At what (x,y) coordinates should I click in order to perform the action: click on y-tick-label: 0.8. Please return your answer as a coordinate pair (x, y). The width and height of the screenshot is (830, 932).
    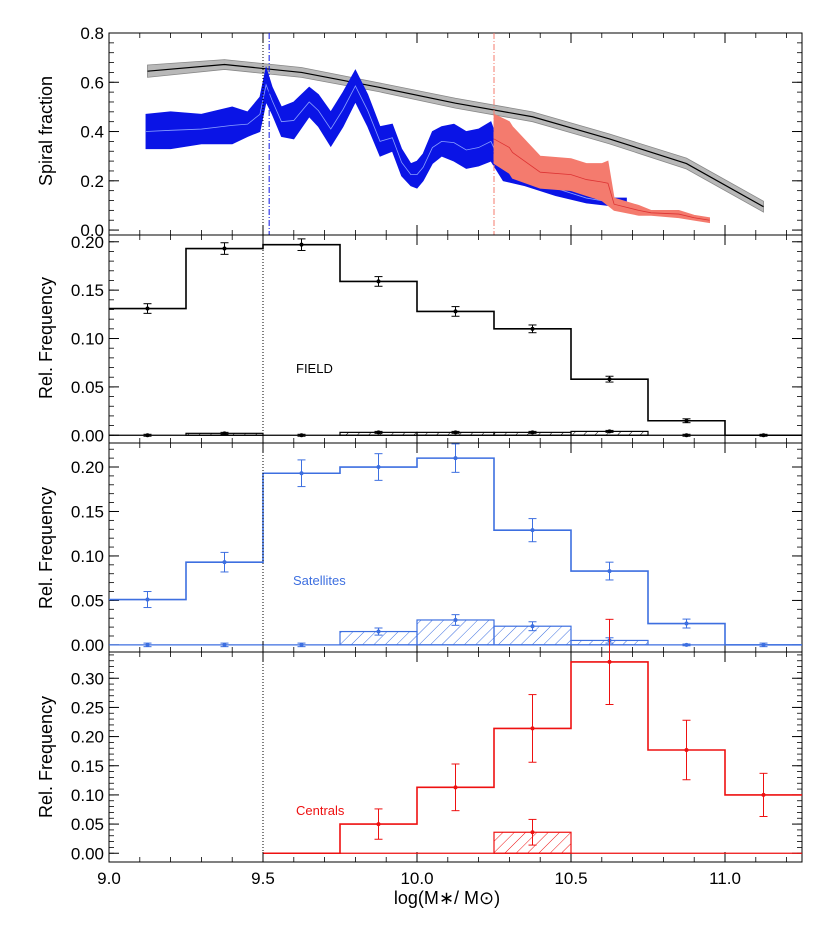
    Looking at the image, I should click on (92, 33).